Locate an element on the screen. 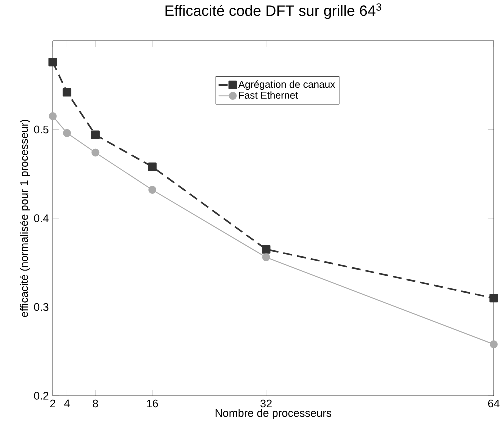  legend-label: Agrégation de canaux is located at coordinates (287, 85).